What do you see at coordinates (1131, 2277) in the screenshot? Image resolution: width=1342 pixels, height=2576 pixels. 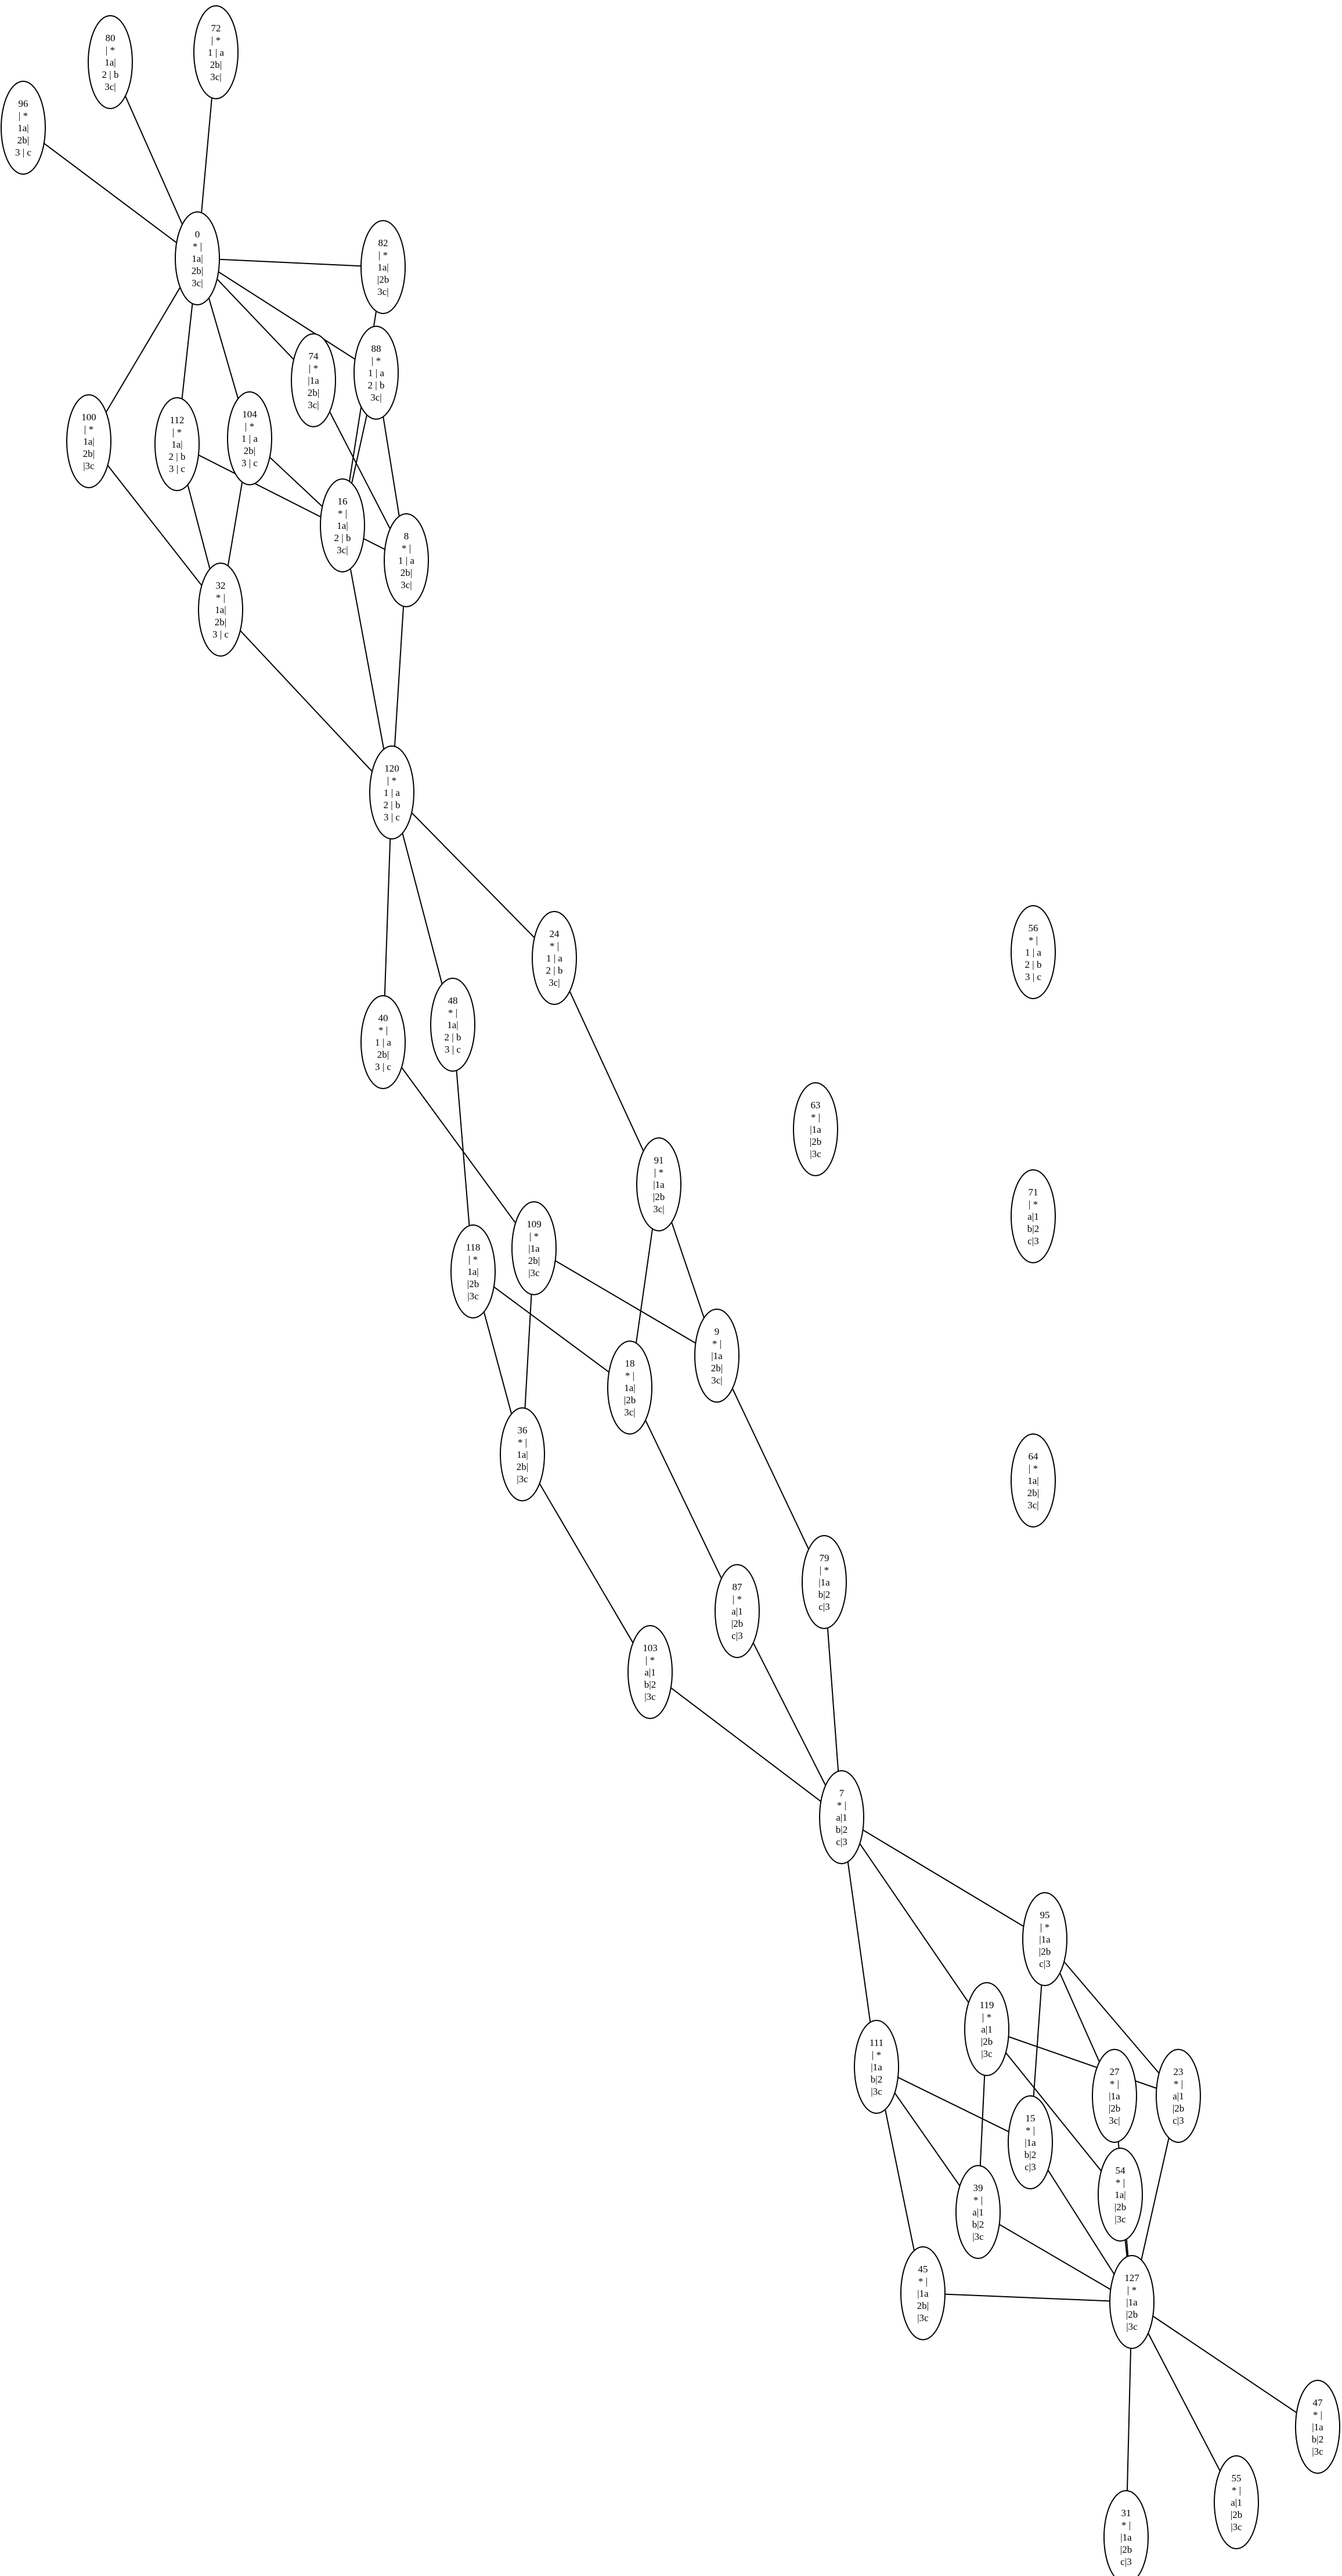 I see `node-id-label: 127` at bounding box center [1131, 2277].